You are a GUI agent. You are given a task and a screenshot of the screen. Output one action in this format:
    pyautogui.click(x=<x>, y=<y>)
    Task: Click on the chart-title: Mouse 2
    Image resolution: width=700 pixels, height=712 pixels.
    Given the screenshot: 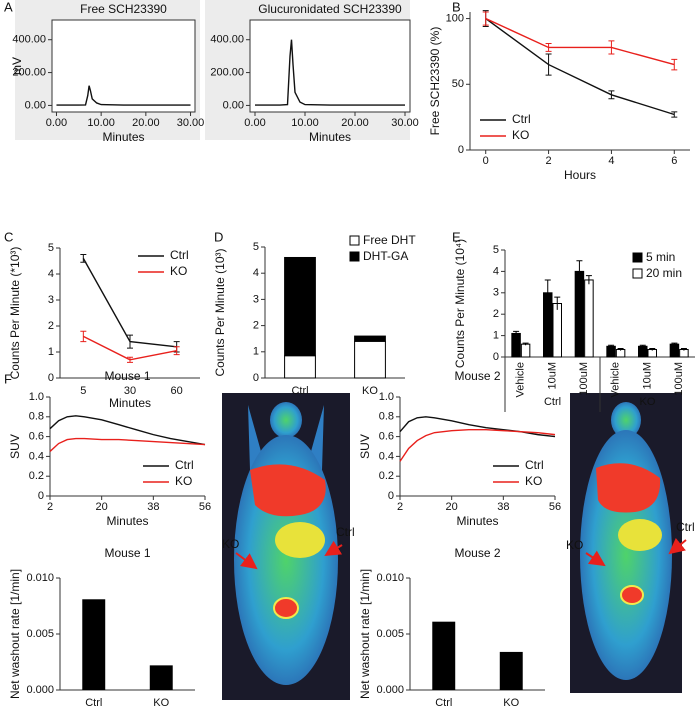 What is the action you would take?
    pyautogui.click(x=477, y=553)
    